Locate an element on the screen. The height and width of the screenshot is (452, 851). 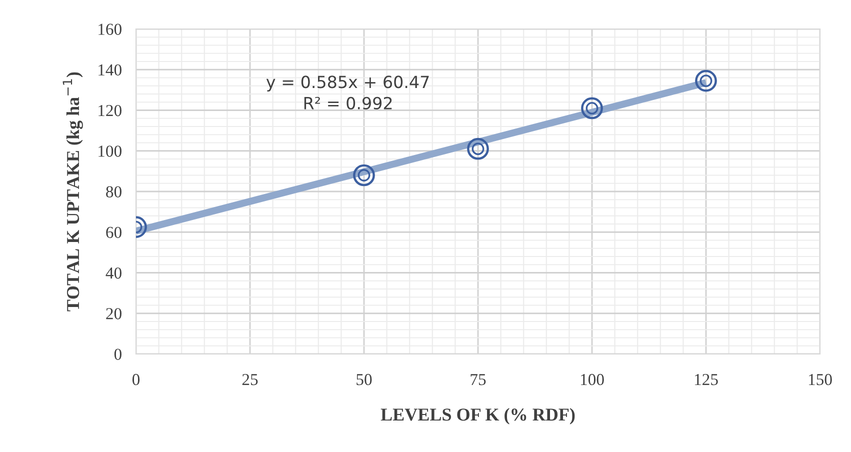
y-axis-title: TOTAL K UPTAKE (kg ha$^{−1}$) is located at coordinates (72, 192).